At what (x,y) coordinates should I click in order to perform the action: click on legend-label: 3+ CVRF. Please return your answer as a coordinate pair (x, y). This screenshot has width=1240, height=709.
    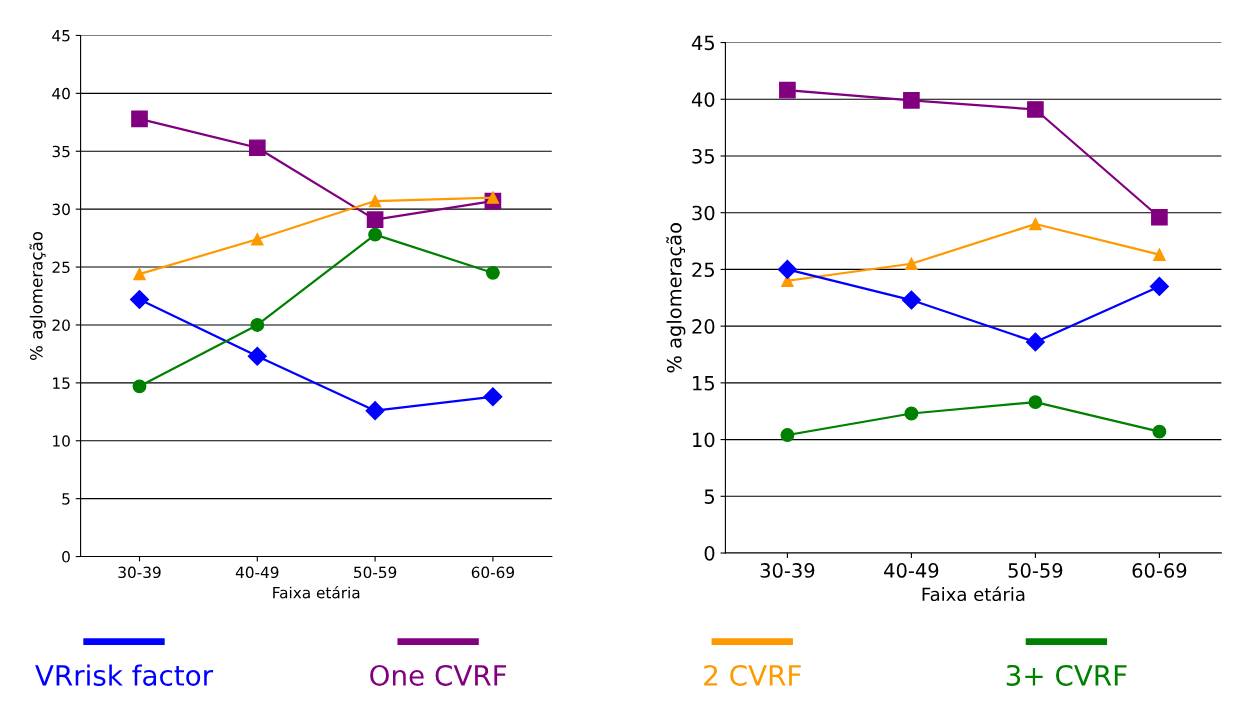
    Looking at the image, I should click on (1066, 675).